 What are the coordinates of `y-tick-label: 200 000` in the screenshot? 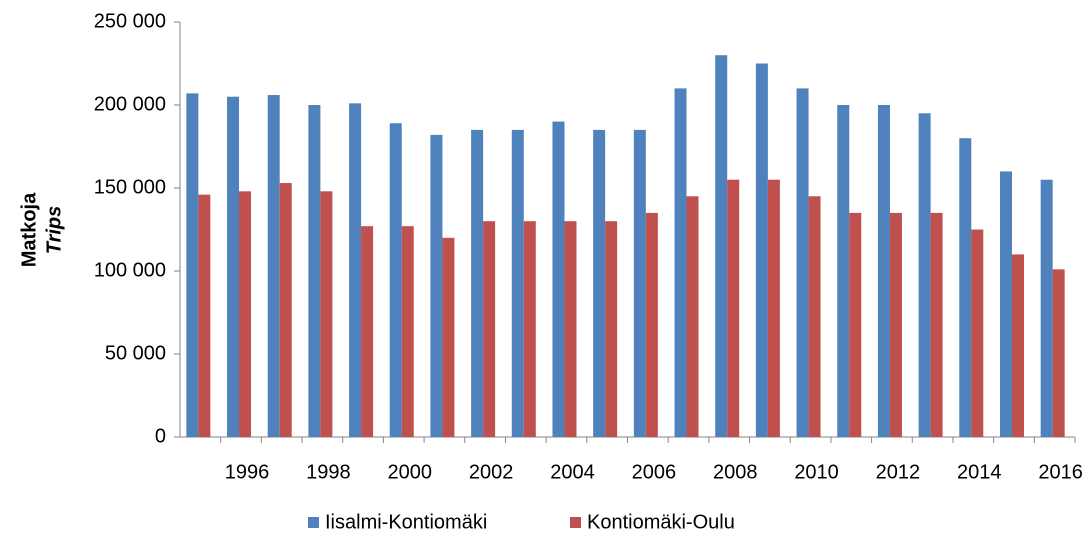 It's located at (130, 104).